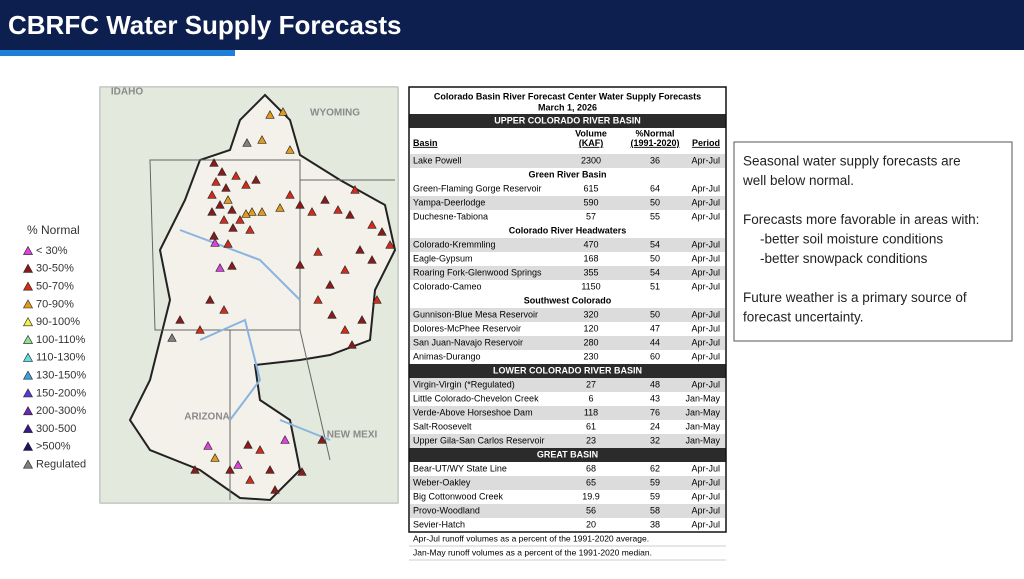  What do you see at coordinates (655, 272) in the screenshot?
I see `table-cell: 54` at bounding box center [655, 272].